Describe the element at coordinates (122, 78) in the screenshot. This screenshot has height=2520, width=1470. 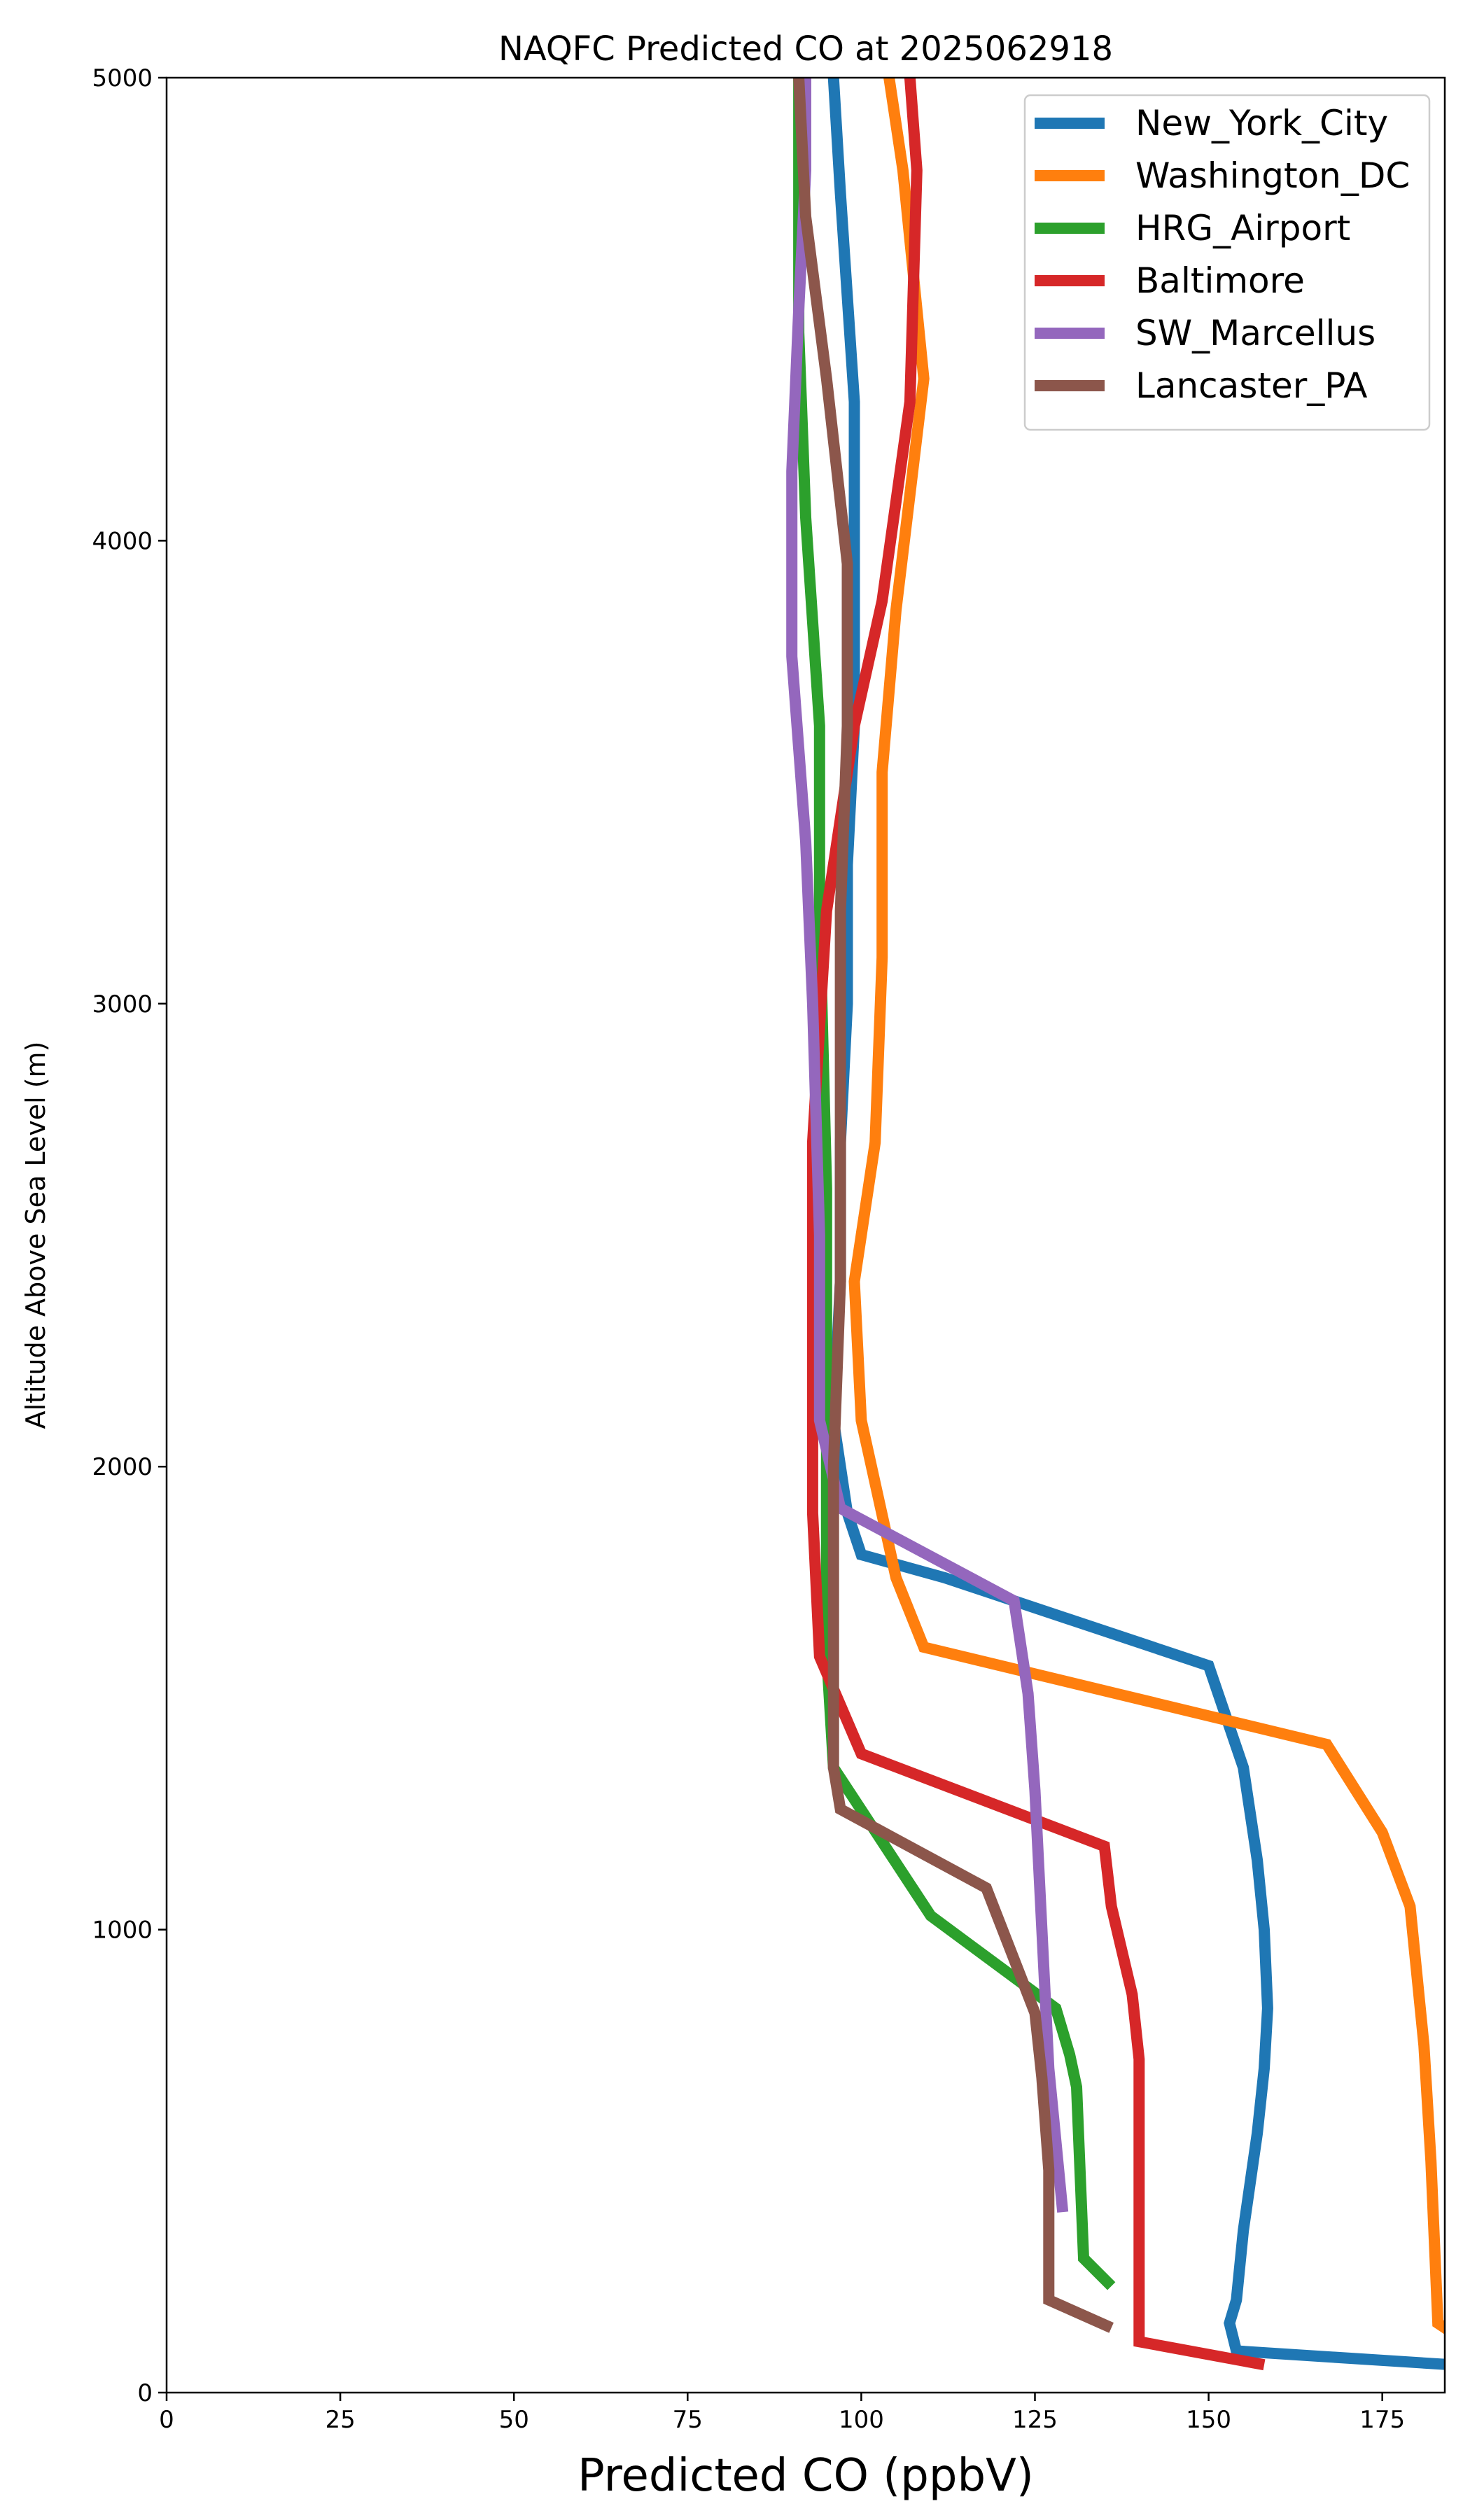
I see `y-tick-label: 5000` at that location.